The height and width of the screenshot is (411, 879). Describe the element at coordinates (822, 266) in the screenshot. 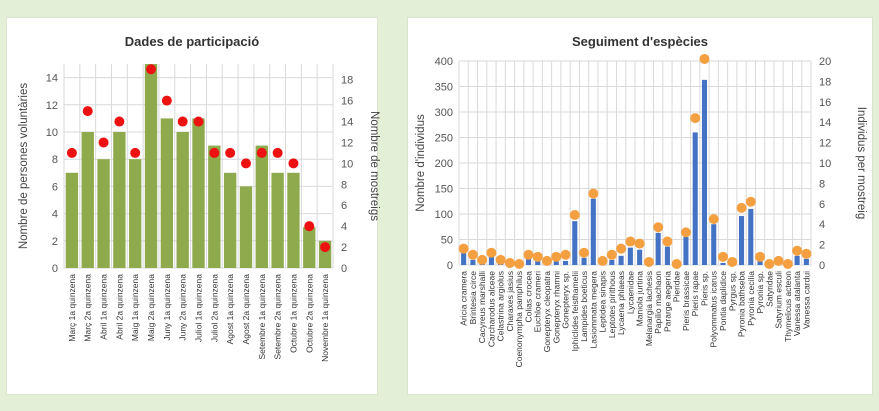

I see `y2-tick-label: 0` at that location.